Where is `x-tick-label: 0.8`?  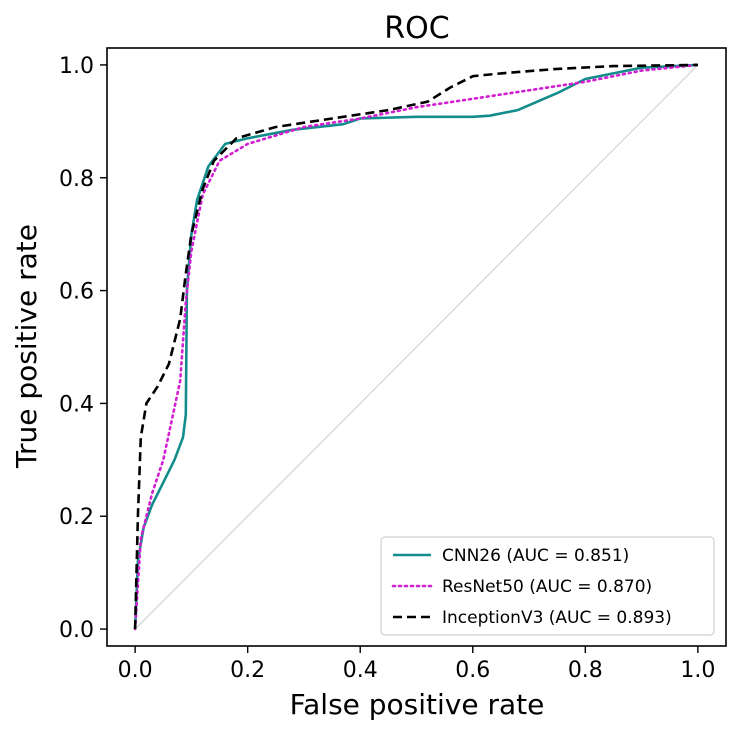 x-tick-label: 0.8 is located at coordinates (585, 670).